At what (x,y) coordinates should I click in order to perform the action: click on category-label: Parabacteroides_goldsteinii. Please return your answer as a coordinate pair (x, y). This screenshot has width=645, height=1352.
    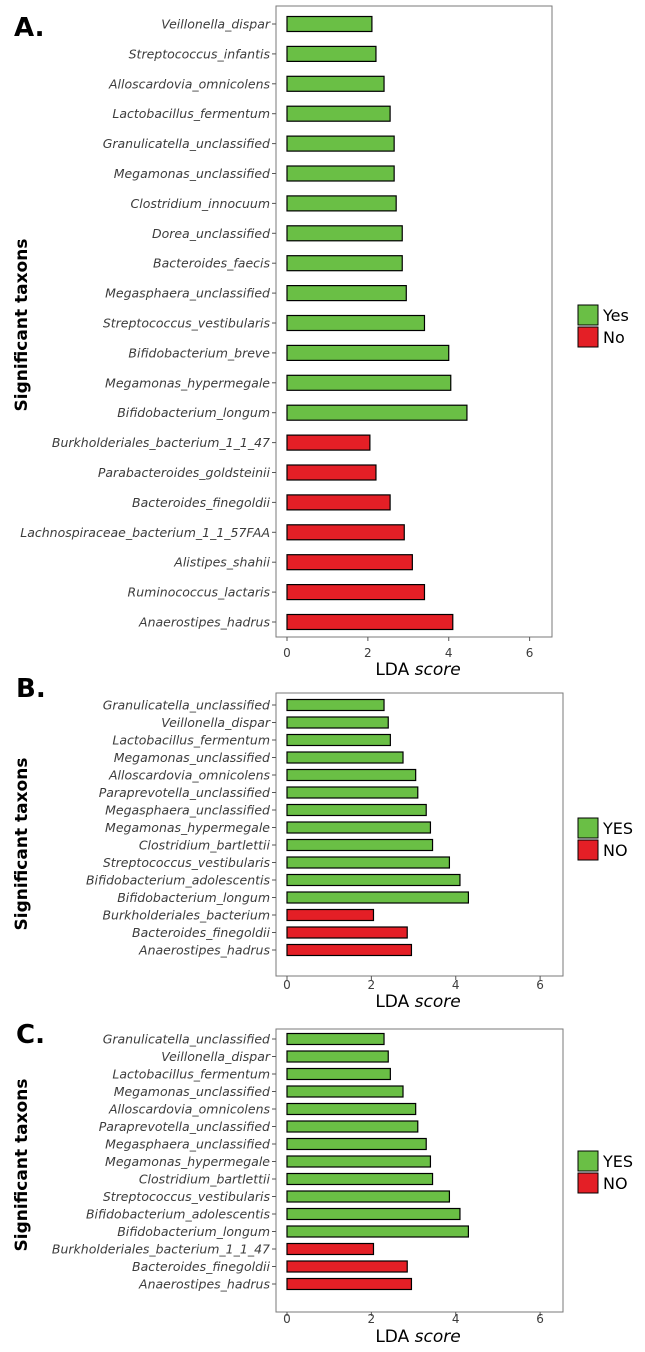
    Looking at the image, I should click on (184, 472).